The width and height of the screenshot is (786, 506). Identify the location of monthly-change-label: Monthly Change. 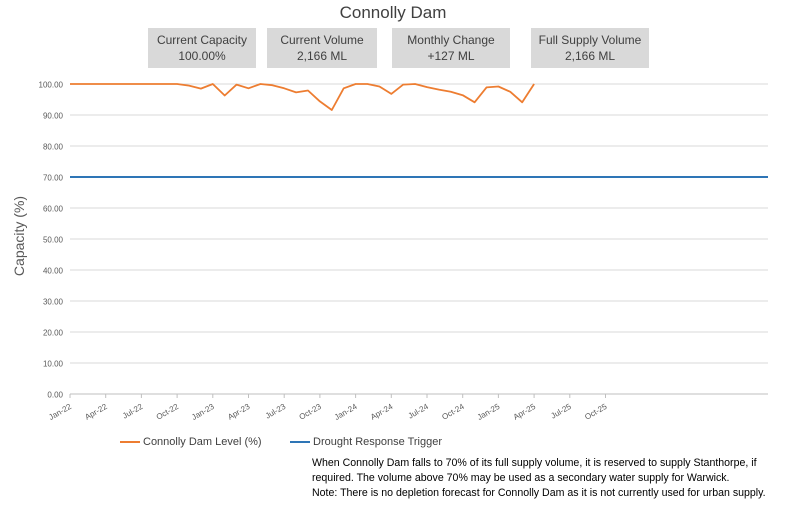
(451, 40).